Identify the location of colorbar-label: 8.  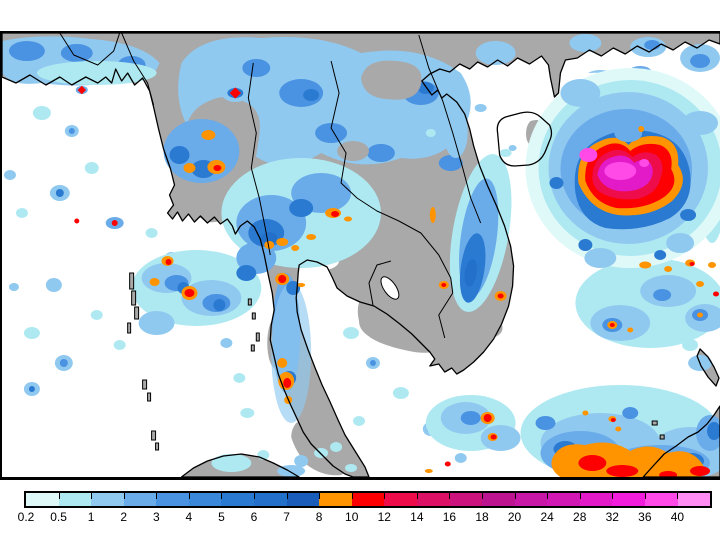
(319, 517).